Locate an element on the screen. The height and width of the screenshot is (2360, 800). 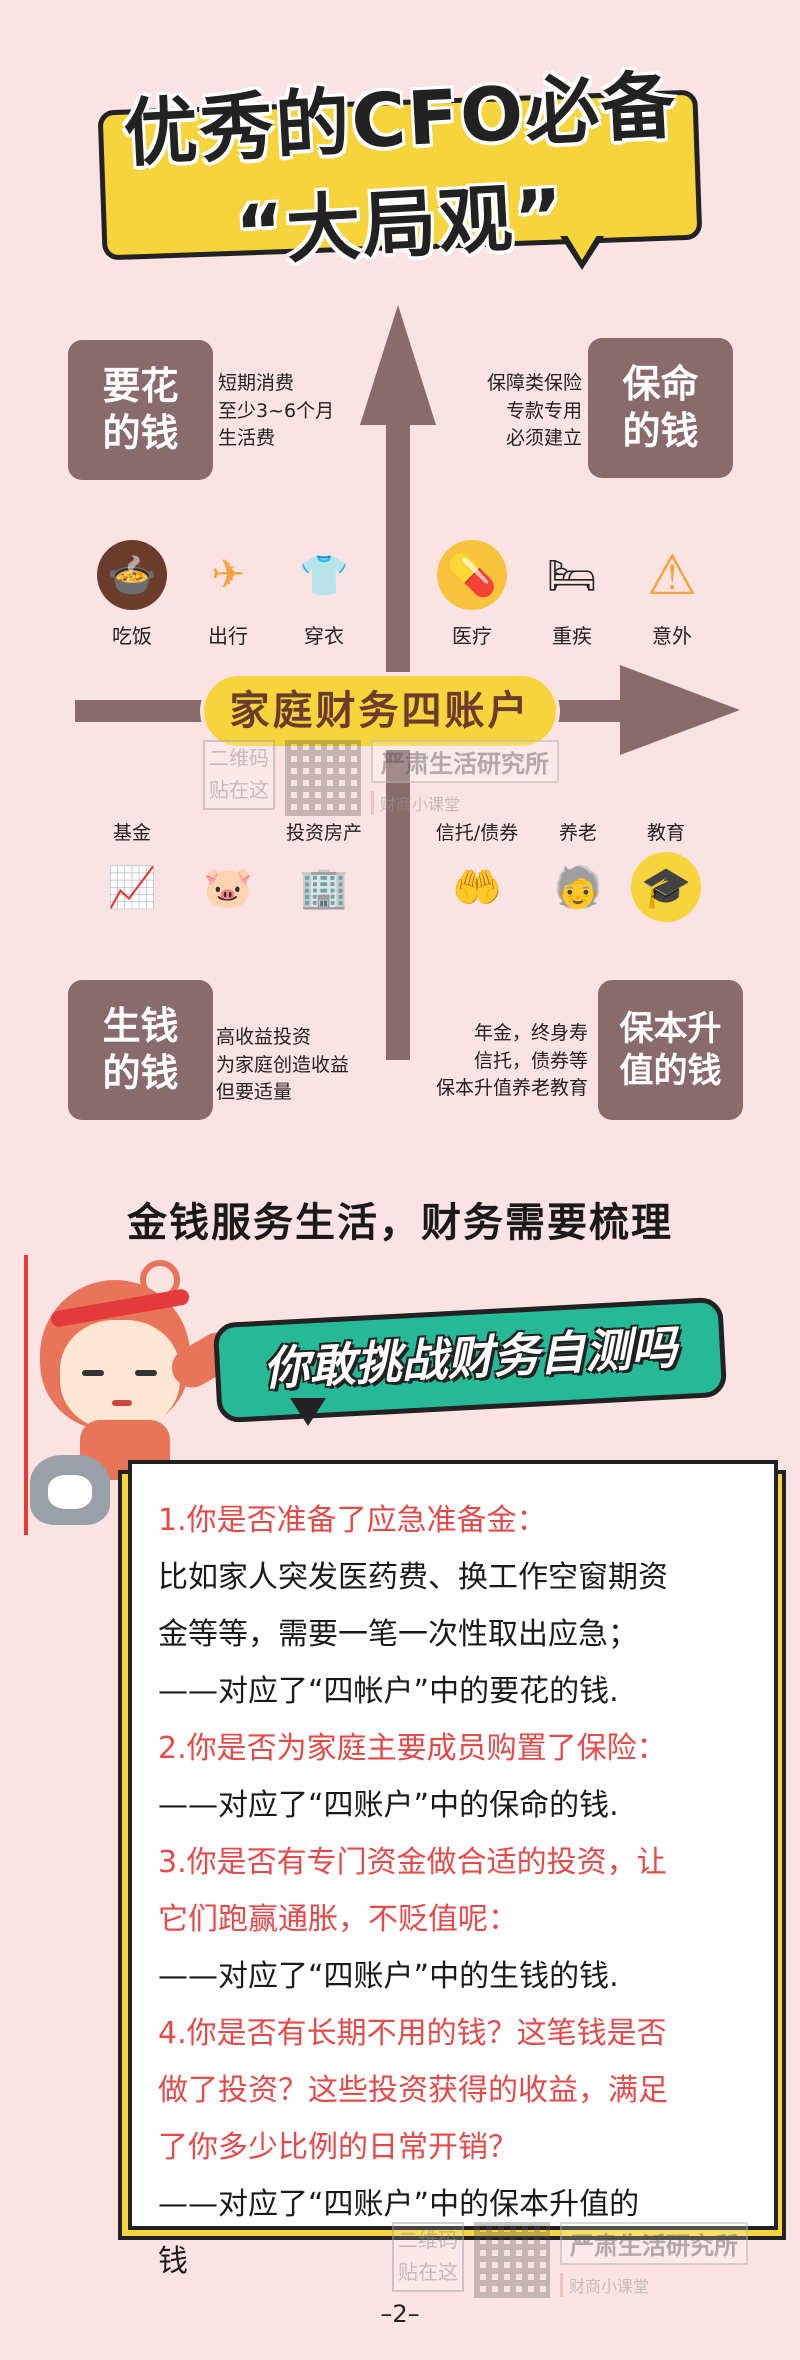
shirt-icon: 👕 is located at coordinates (324, 575).